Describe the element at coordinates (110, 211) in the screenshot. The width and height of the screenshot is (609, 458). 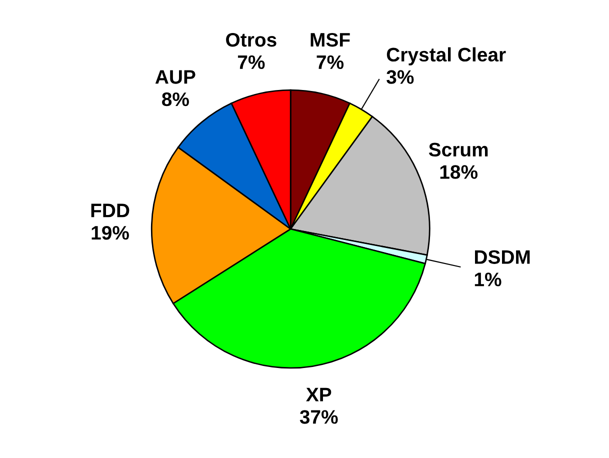
I see `slice-label: FDD` at that location.